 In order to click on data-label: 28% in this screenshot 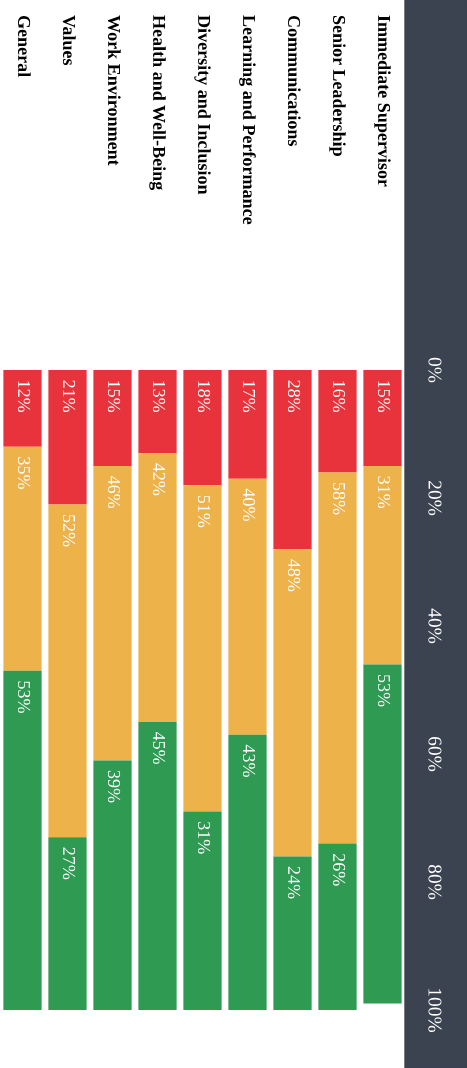, I will do `click(294, 396)`.